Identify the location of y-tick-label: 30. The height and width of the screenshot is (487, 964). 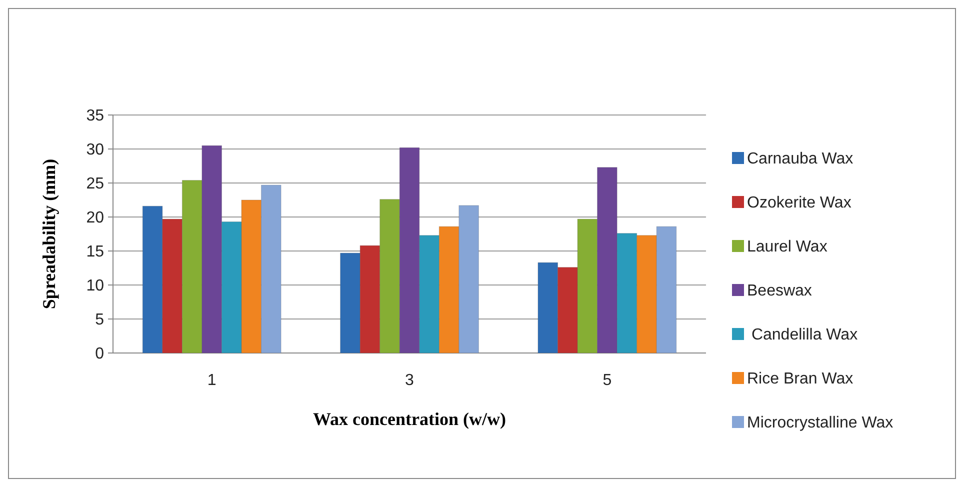
(95, 150).